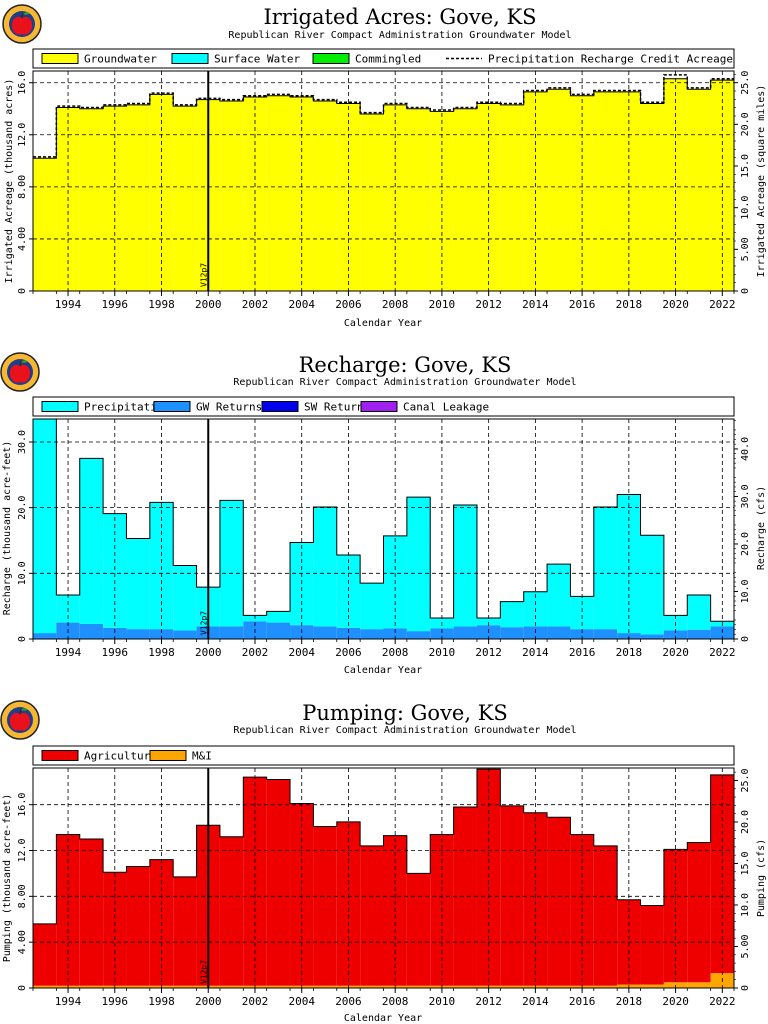 The width and height of the screenshot is (768, 1024). What do you see at coordinates (395, 652) in the screenshot?
I see `x-tick-label: 2008` at bounding box center [395, 652].